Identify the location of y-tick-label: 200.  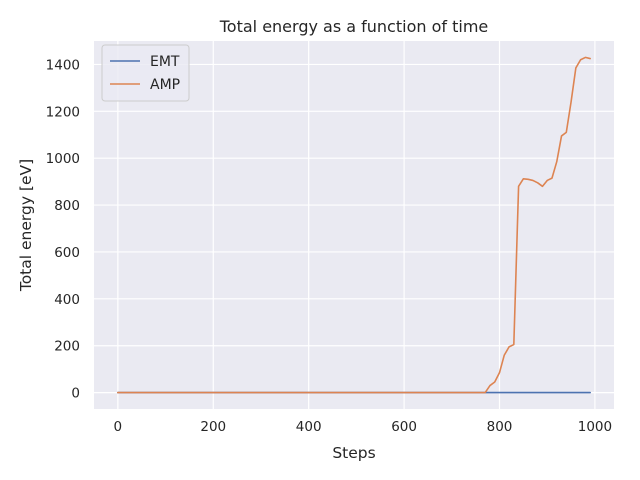
(67, 347).